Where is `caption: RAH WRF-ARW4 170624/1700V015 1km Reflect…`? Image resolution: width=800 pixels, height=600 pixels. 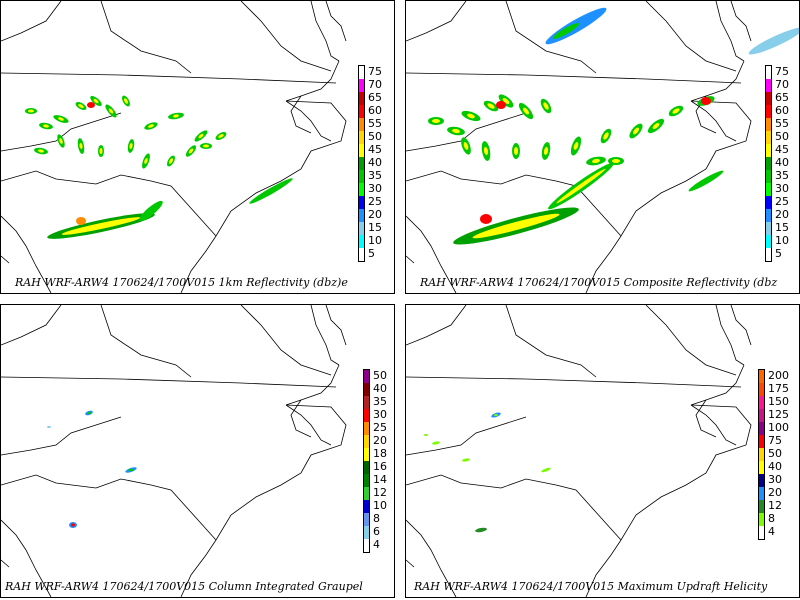
caption: RAH WRF-ARW4 170624/1700V015 1km Reflect… is located at coordinates (181, 282).